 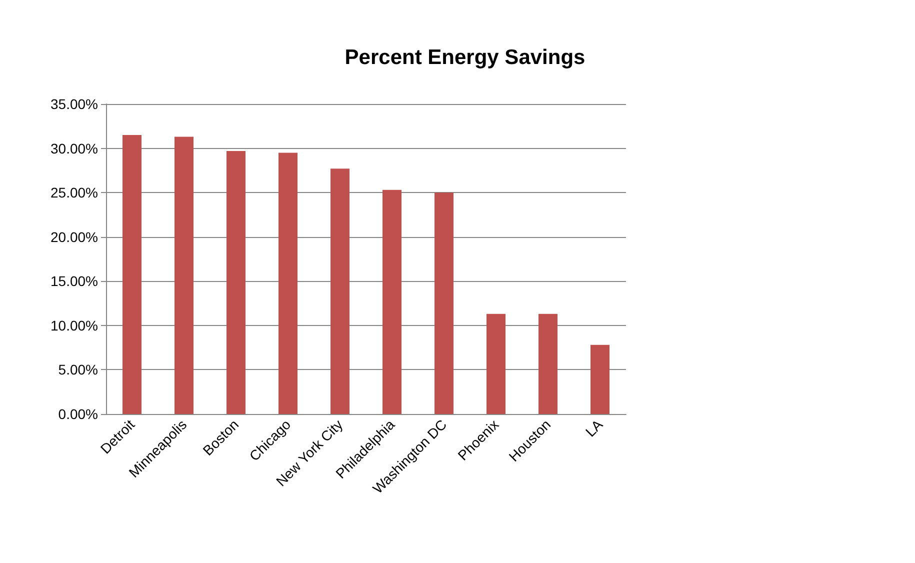 I want to click on y-tick-label: 10.00%, so click(x=74, y=325).